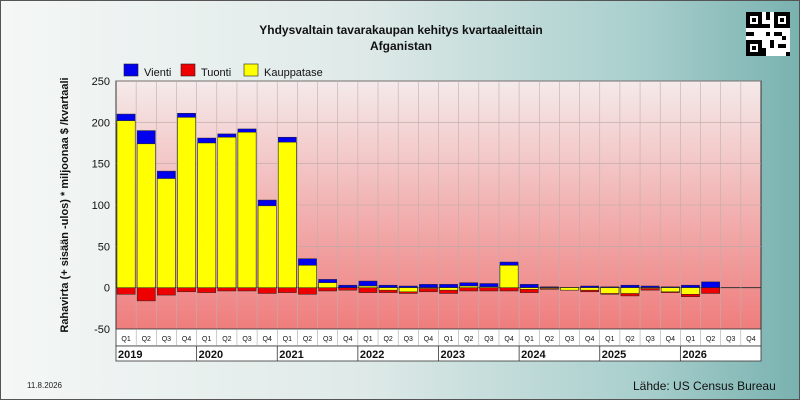 The width and height of the screenshot is (800, 400). What do you see at coordinates (372, 355) in the screenshot?
I see `x-year-label: 2022` at bounding box center [372, 355].